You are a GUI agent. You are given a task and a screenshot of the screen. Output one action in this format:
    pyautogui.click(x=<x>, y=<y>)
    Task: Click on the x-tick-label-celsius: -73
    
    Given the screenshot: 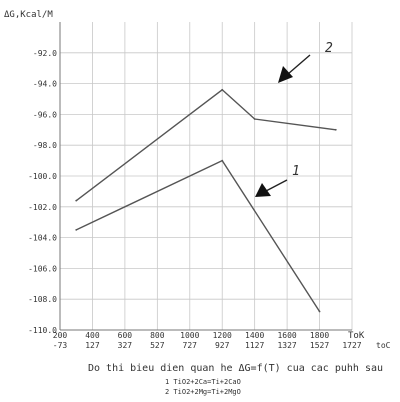 What is the action you would take?
    pyautogui.click(x=60, y=345)
    